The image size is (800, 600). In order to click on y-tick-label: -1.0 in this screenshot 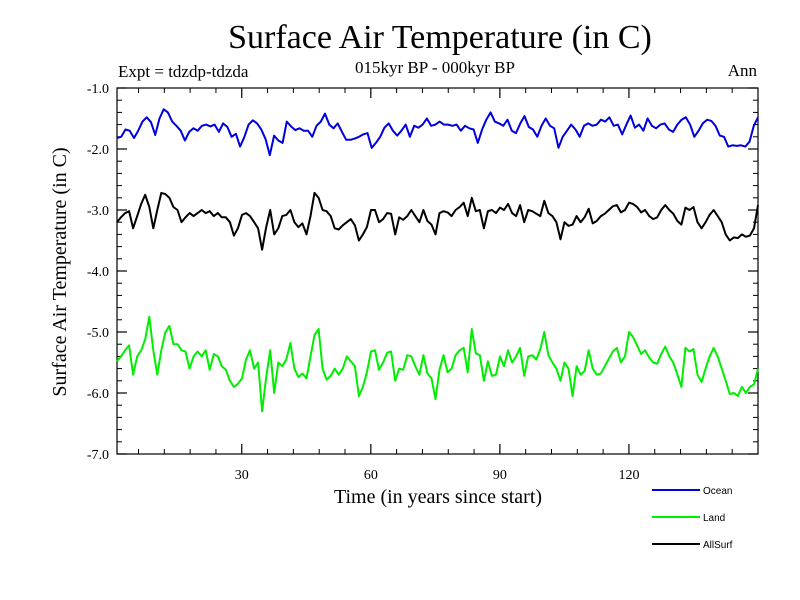, I will do `click(98, 89)`.